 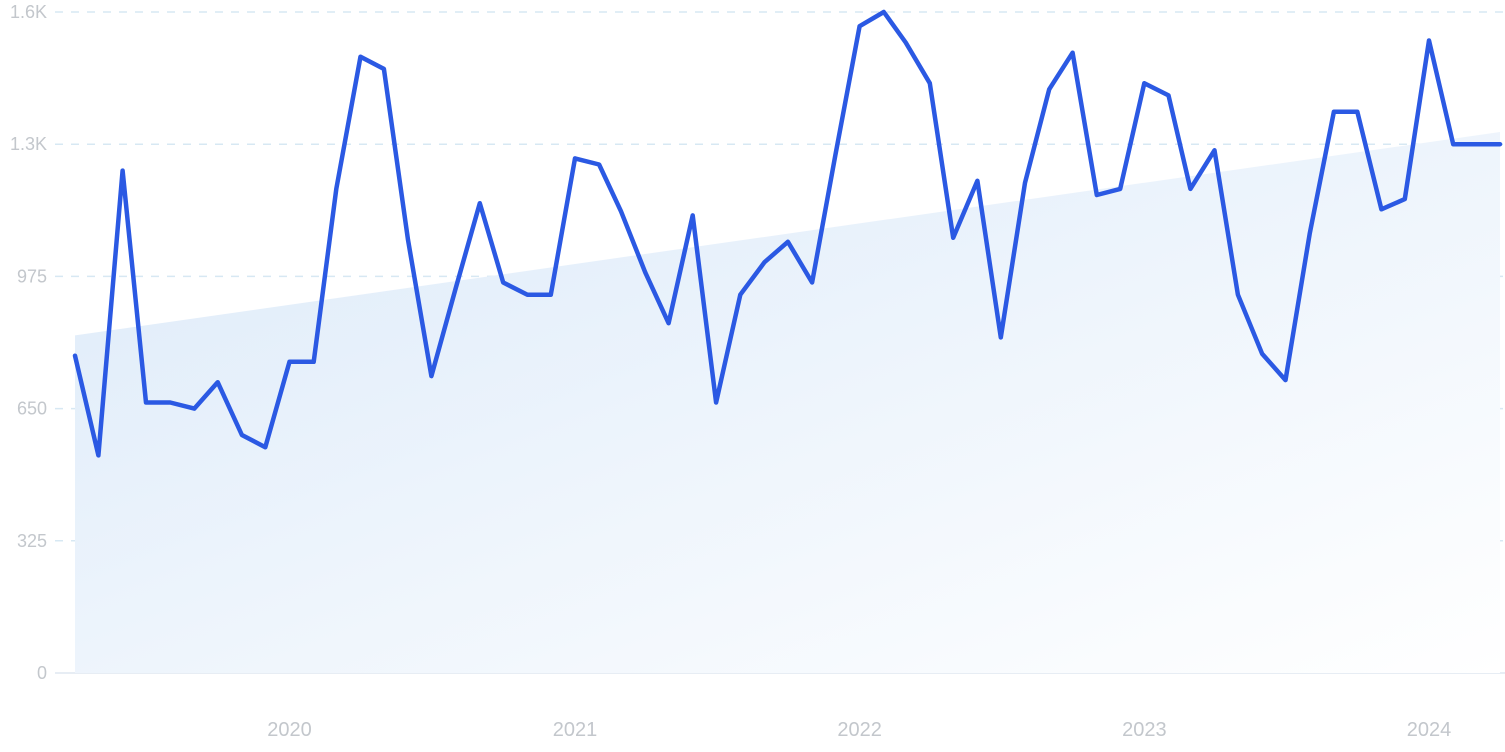 I want to click on x-tick-label: 2020, so click(x=289, y=730).